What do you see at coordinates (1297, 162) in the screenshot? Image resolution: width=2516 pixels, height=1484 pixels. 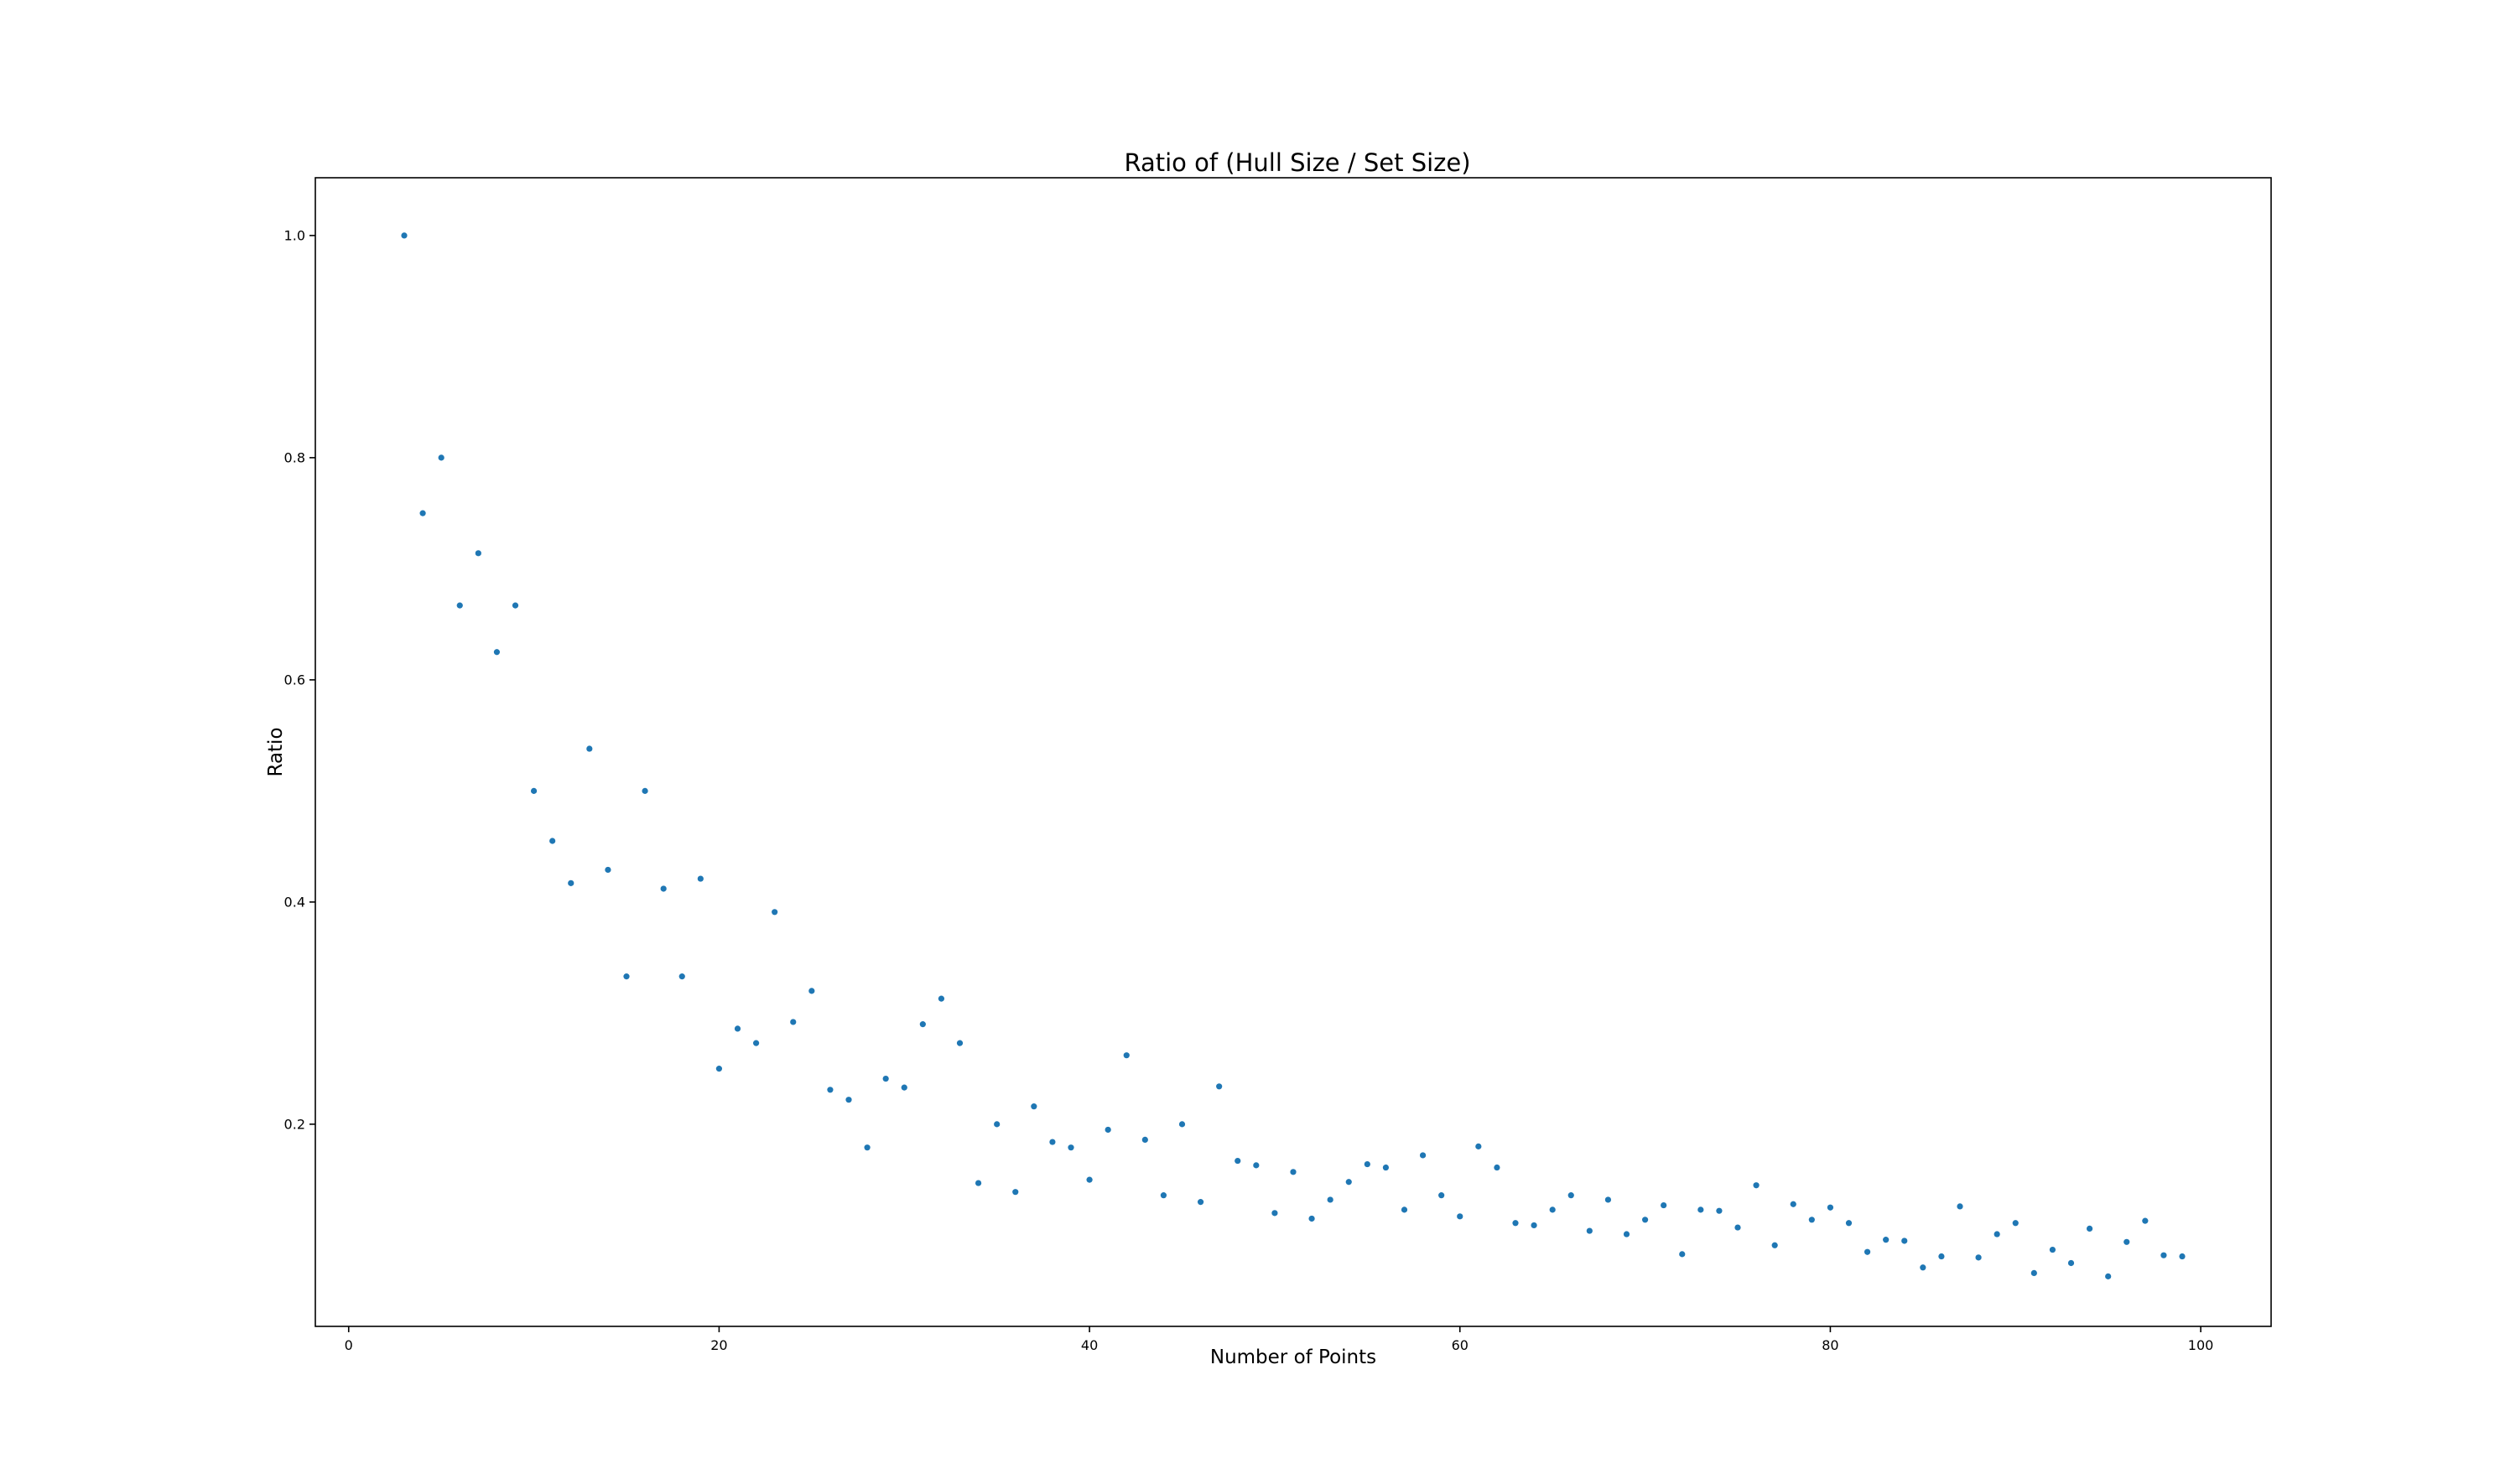 I see `chart-title: Ratio of (Hull Size / Set Size)` at bounding box center [1297, 162].